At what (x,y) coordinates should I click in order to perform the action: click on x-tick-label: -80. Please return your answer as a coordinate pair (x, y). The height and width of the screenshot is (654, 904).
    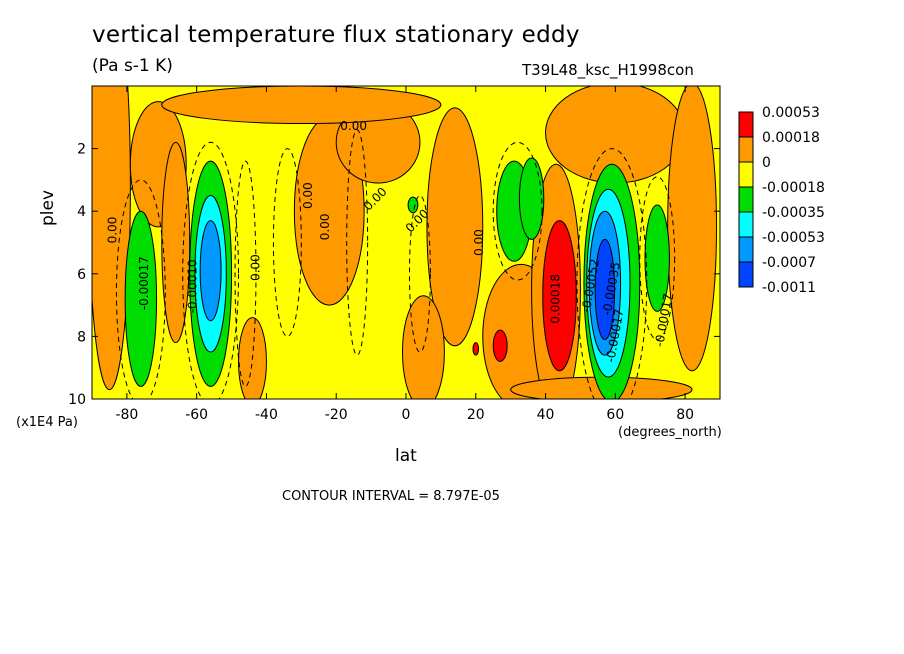
    Looking at the image, I should click on (126, 415).